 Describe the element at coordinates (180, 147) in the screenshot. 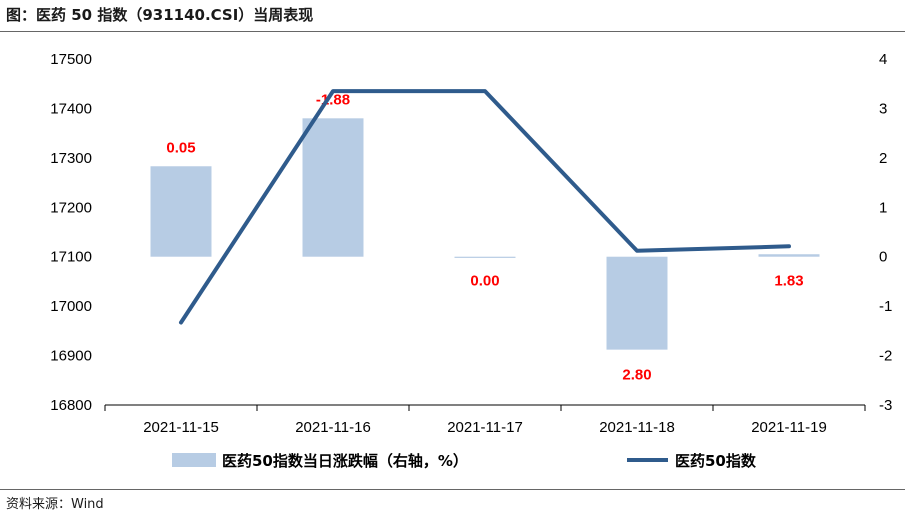

I see `data-label: 0.05` at that location.